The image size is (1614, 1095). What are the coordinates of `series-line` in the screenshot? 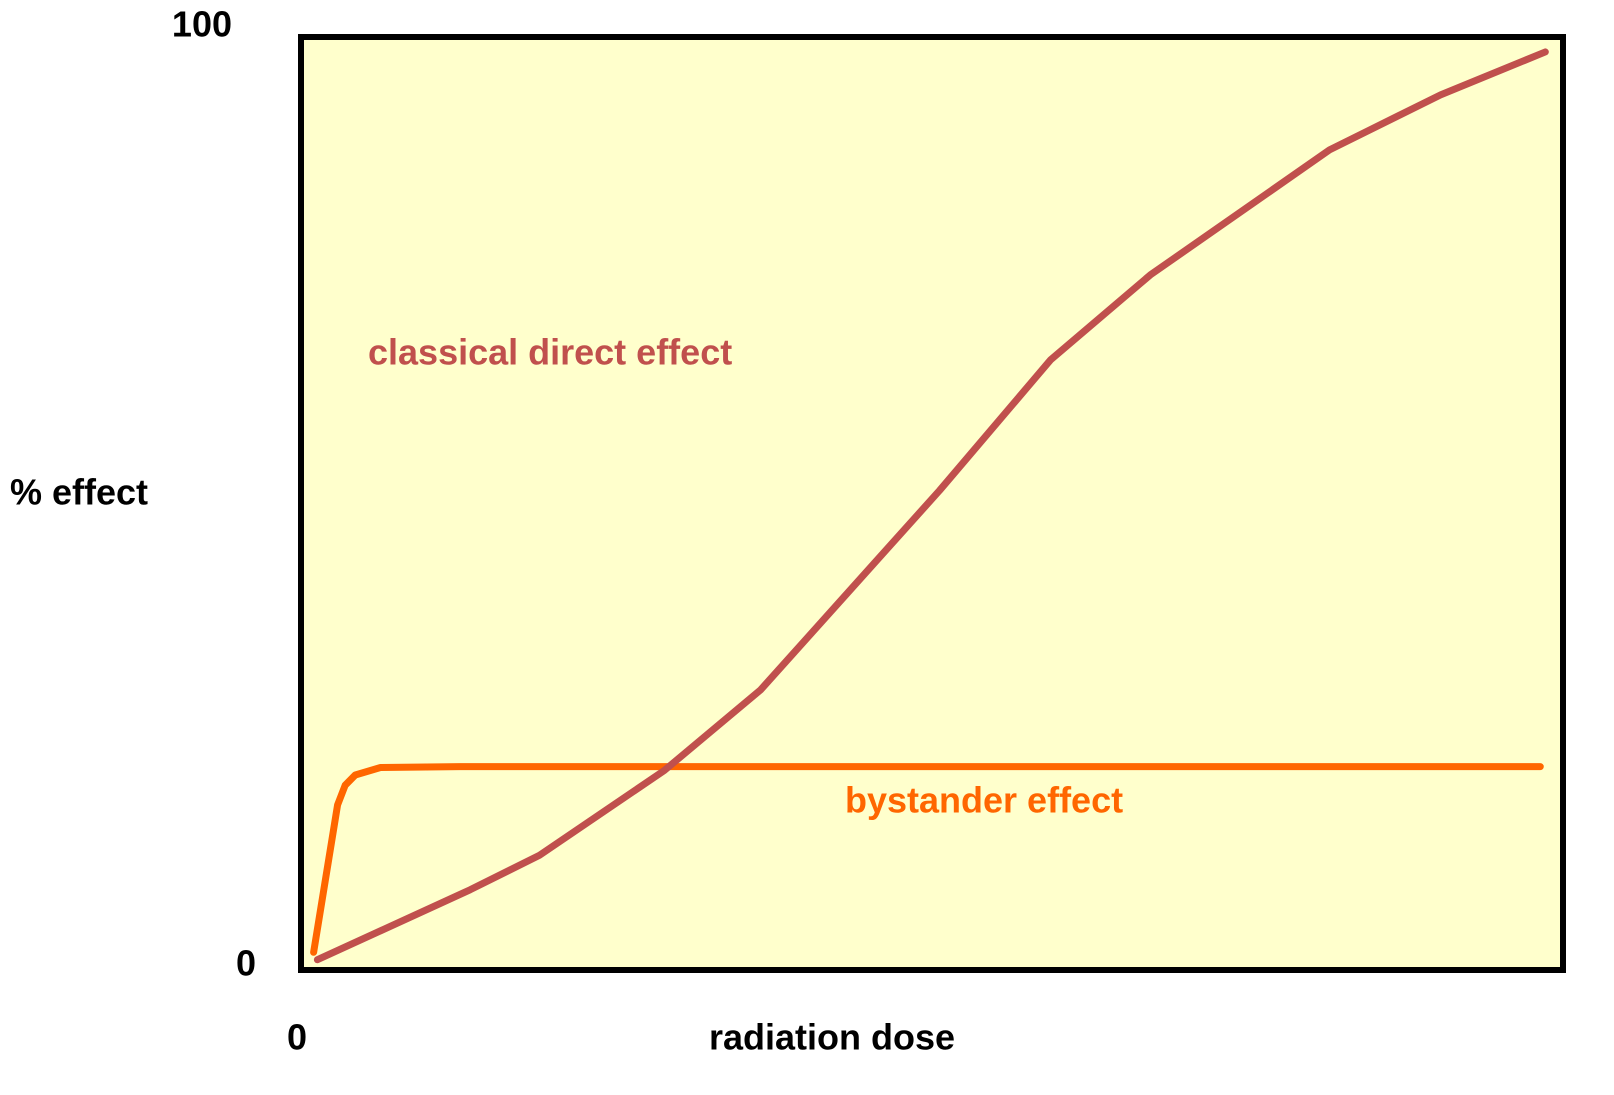 It's located at (927, 859).